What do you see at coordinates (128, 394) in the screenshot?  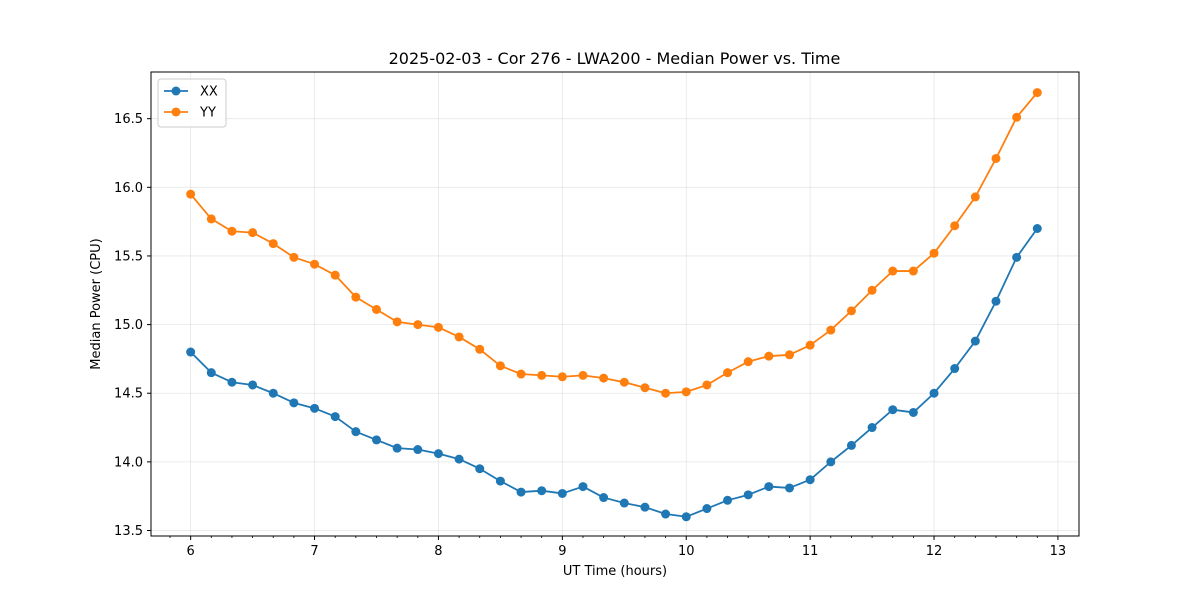 I see `y-tick-label: 14.5` at bounding box center [128, 394].